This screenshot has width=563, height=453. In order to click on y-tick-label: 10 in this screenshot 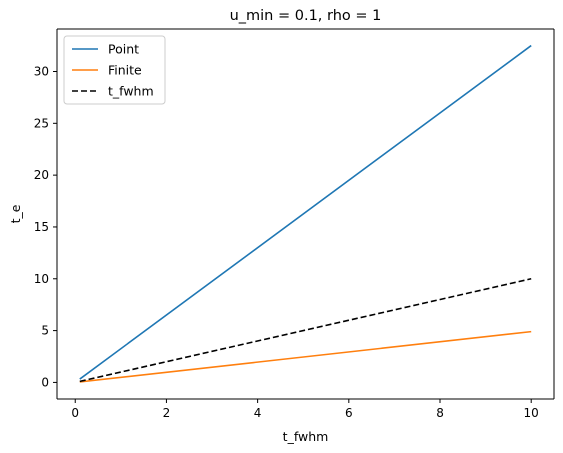, I will do `click(41, 279)`.